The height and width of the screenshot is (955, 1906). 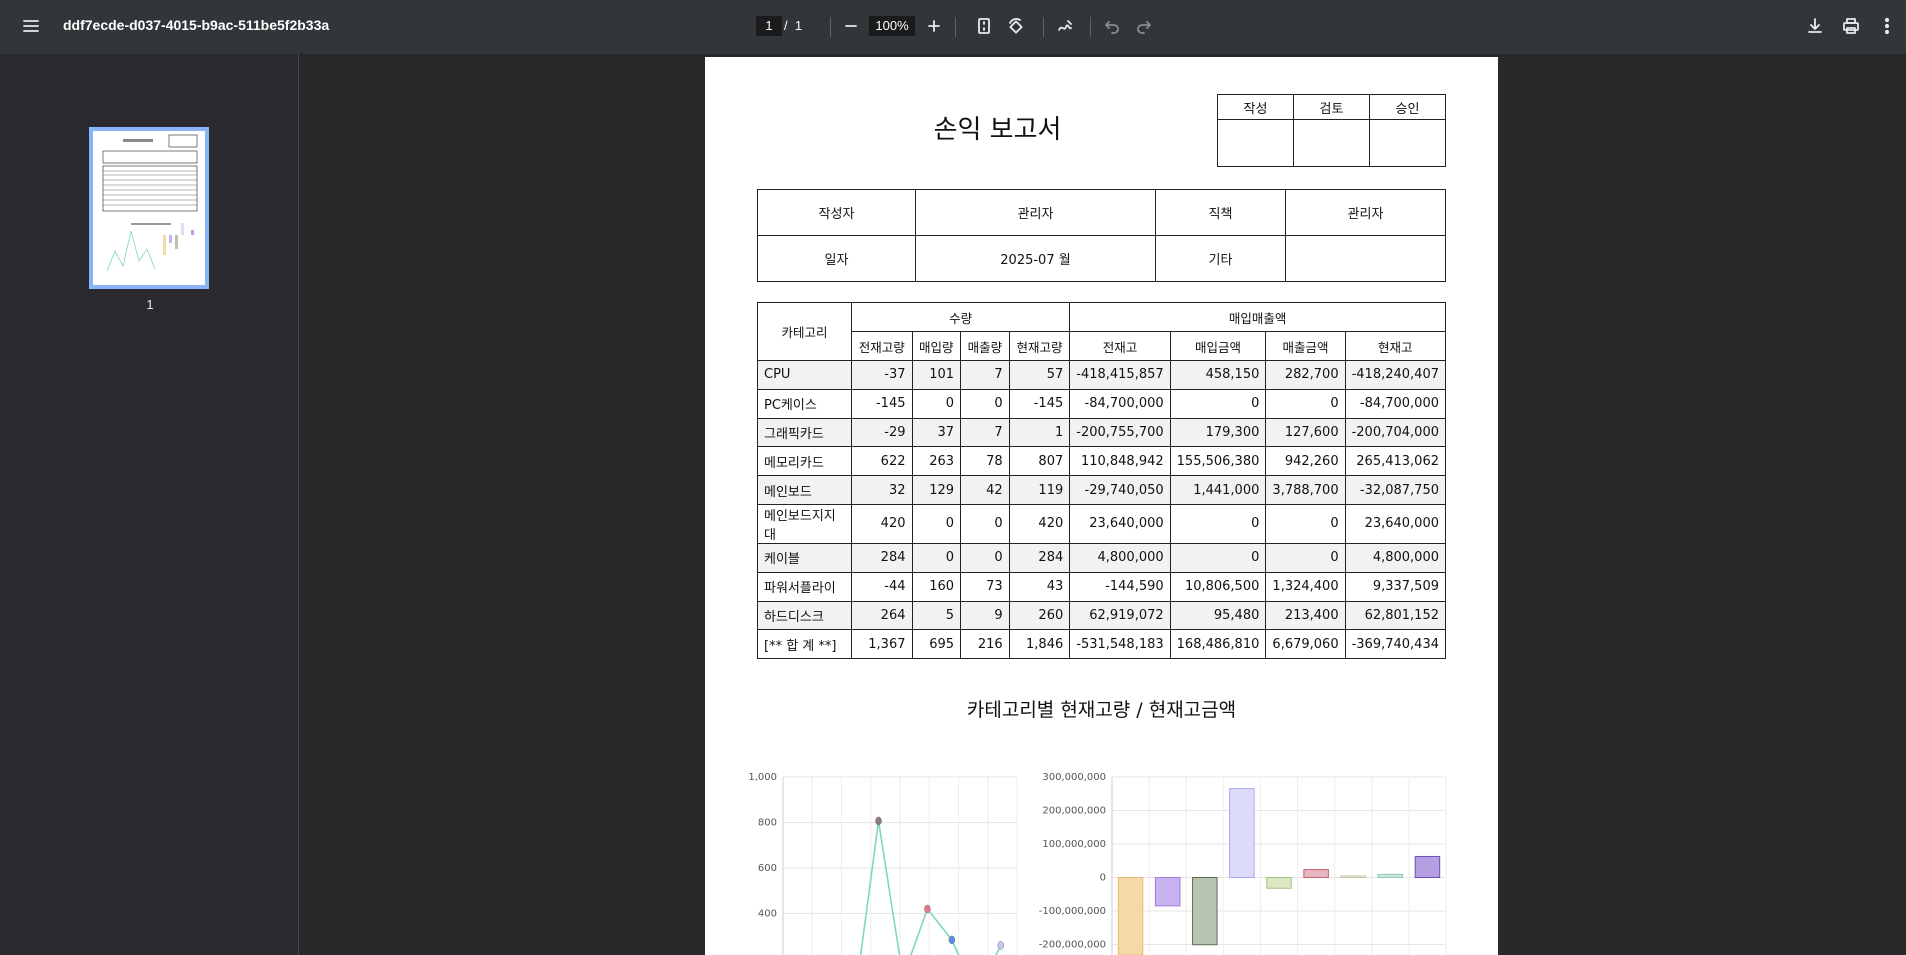 What do you see at coordinates (1039, 557) in the screenshot?
I see `value-cell: 284` at bounding box center [1039, 557].